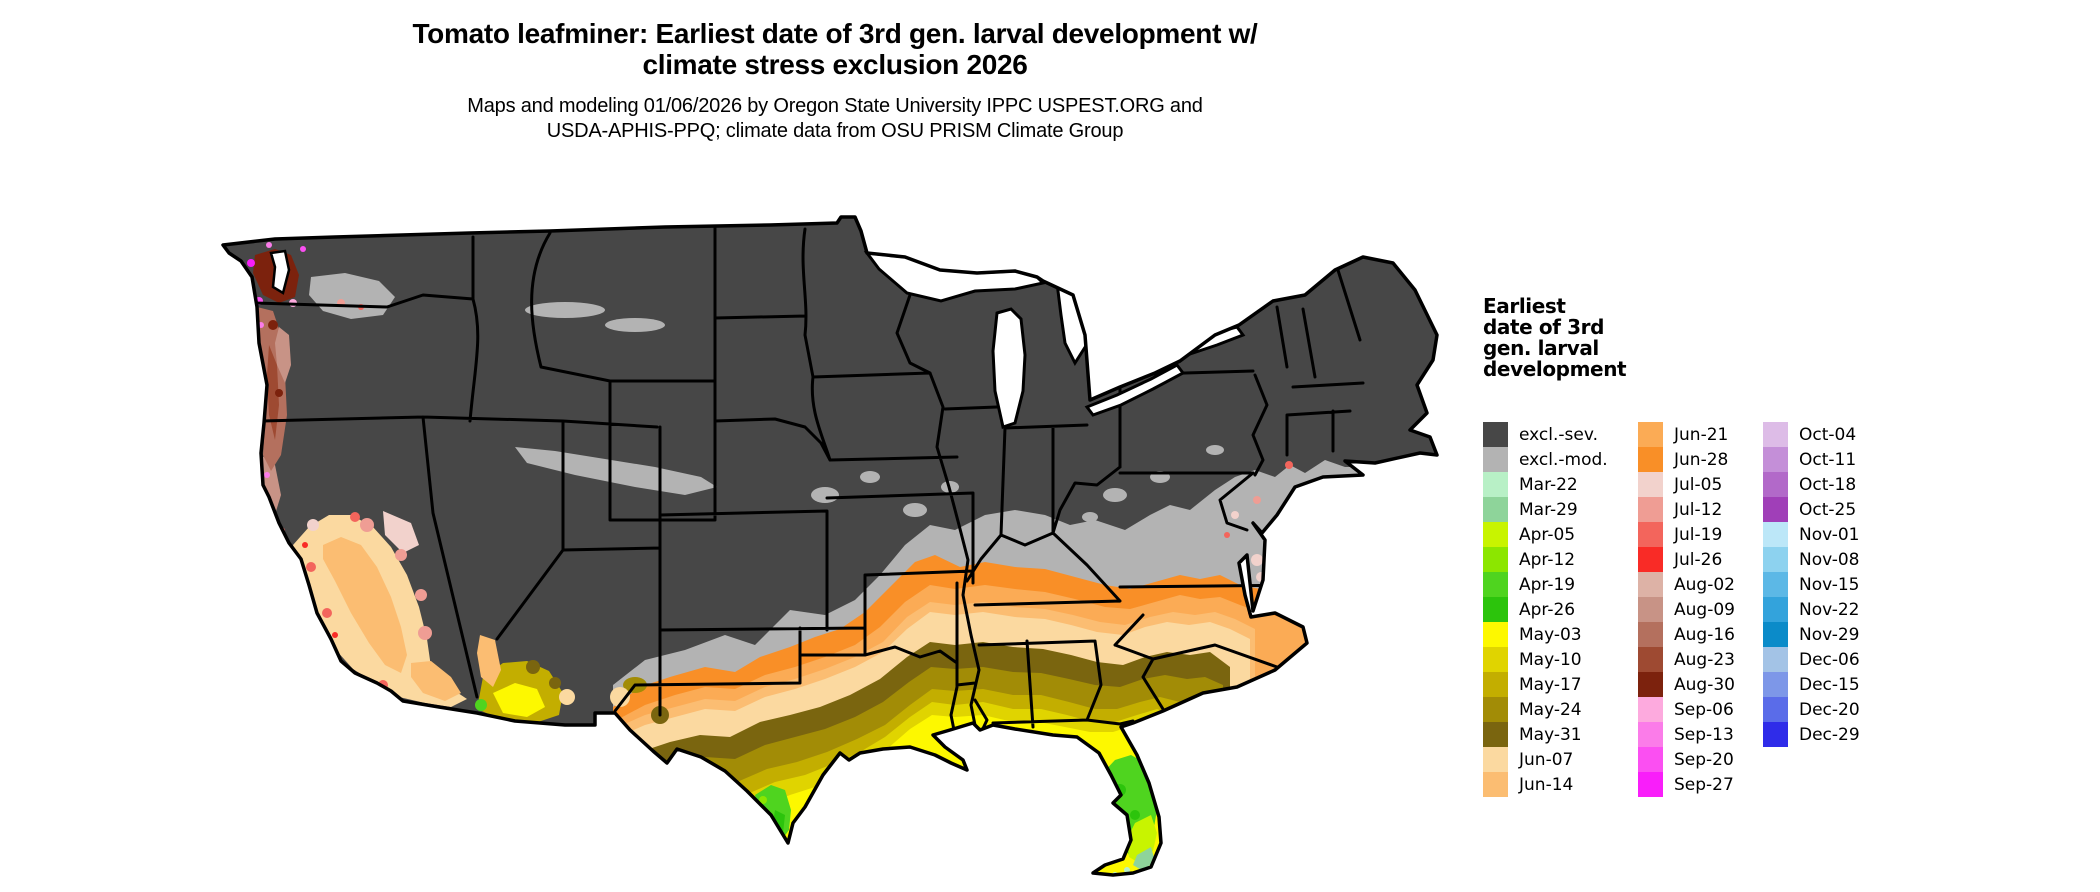 The width and height of the screenshot is (2100, 892). I want to click on legend-label: Dec-15, so click(1829, 684).